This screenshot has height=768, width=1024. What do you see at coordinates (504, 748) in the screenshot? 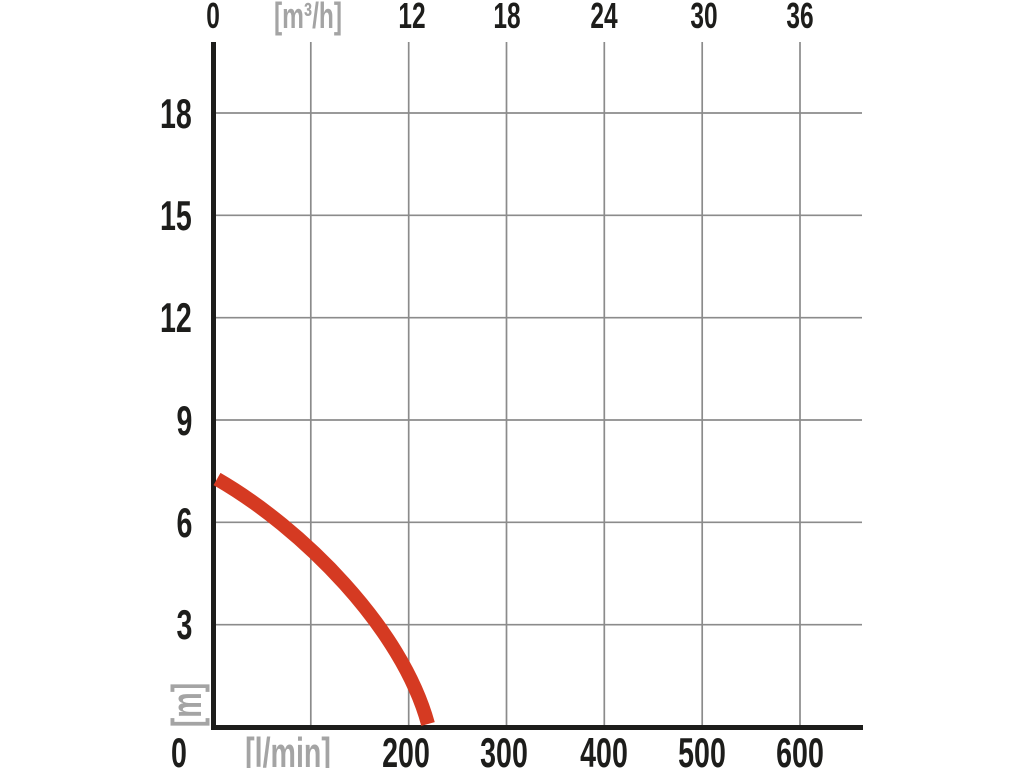
I see `bottom-axis-tick-label: 300` at bounding box center [504, 748].